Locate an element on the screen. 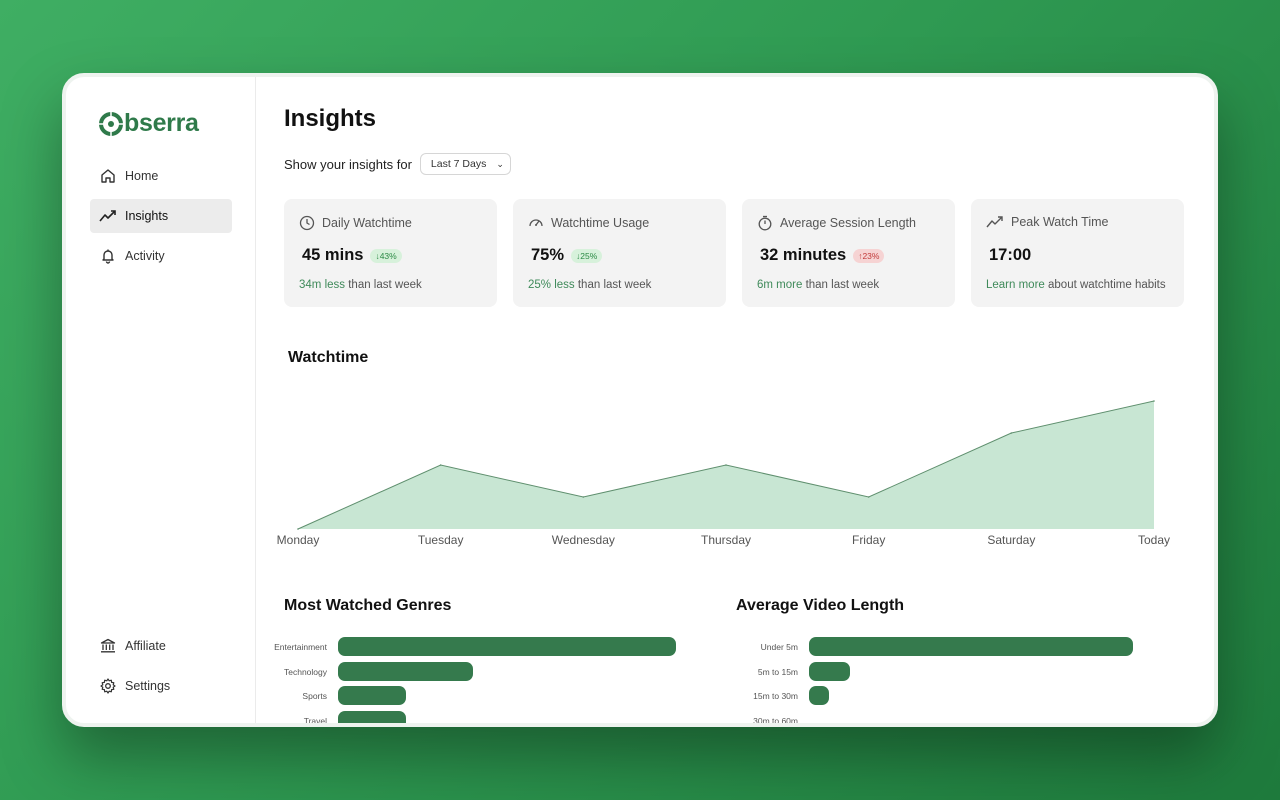 The height and width of the screenshot is (800, 1280). genres-title: Most Watched Genres is located at coordinates (368, 605).